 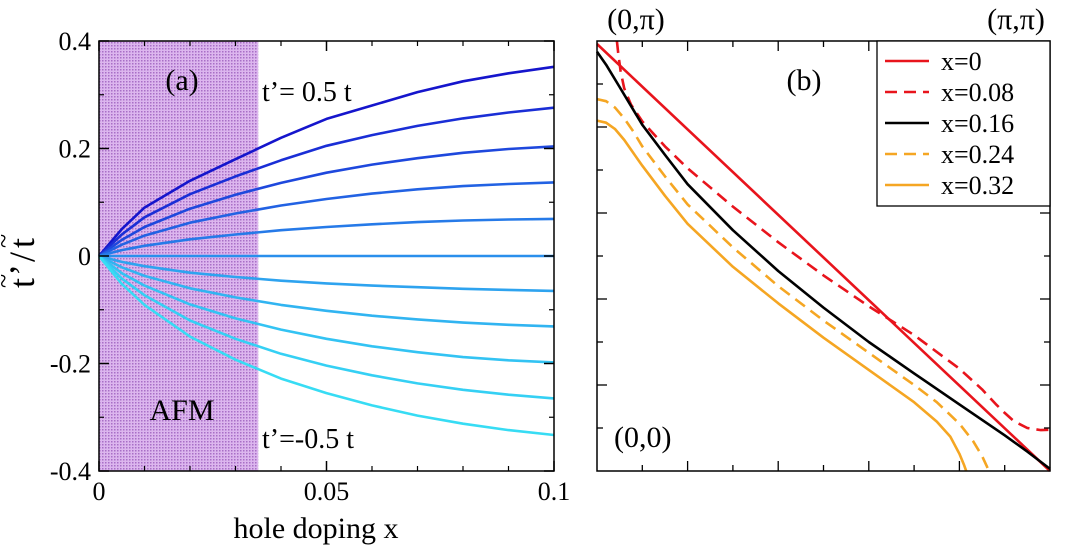 I want to click on y-label-numerator: t, so click(x=22, y=283).